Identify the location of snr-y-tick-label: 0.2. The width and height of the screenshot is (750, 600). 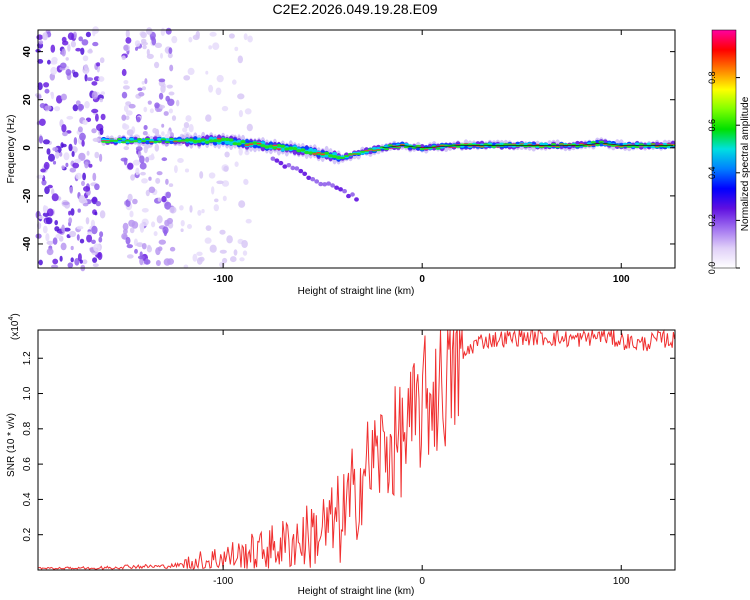
(27, 534).